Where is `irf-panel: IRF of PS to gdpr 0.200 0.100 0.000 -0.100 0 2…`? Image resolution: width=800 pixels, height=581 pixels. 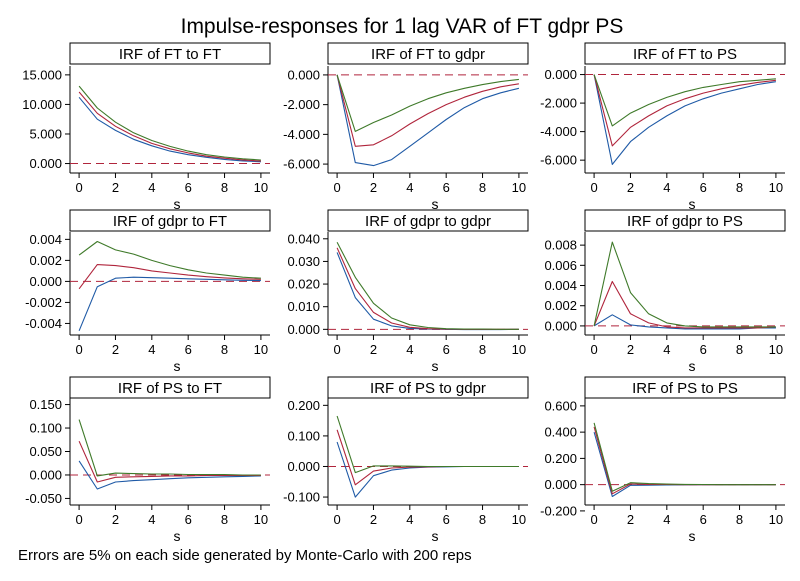 irf-panel: IRF of PS to gdpr 0.200 0.100 0.000 -0.100 0 2… is located at coordinates (406, 460).